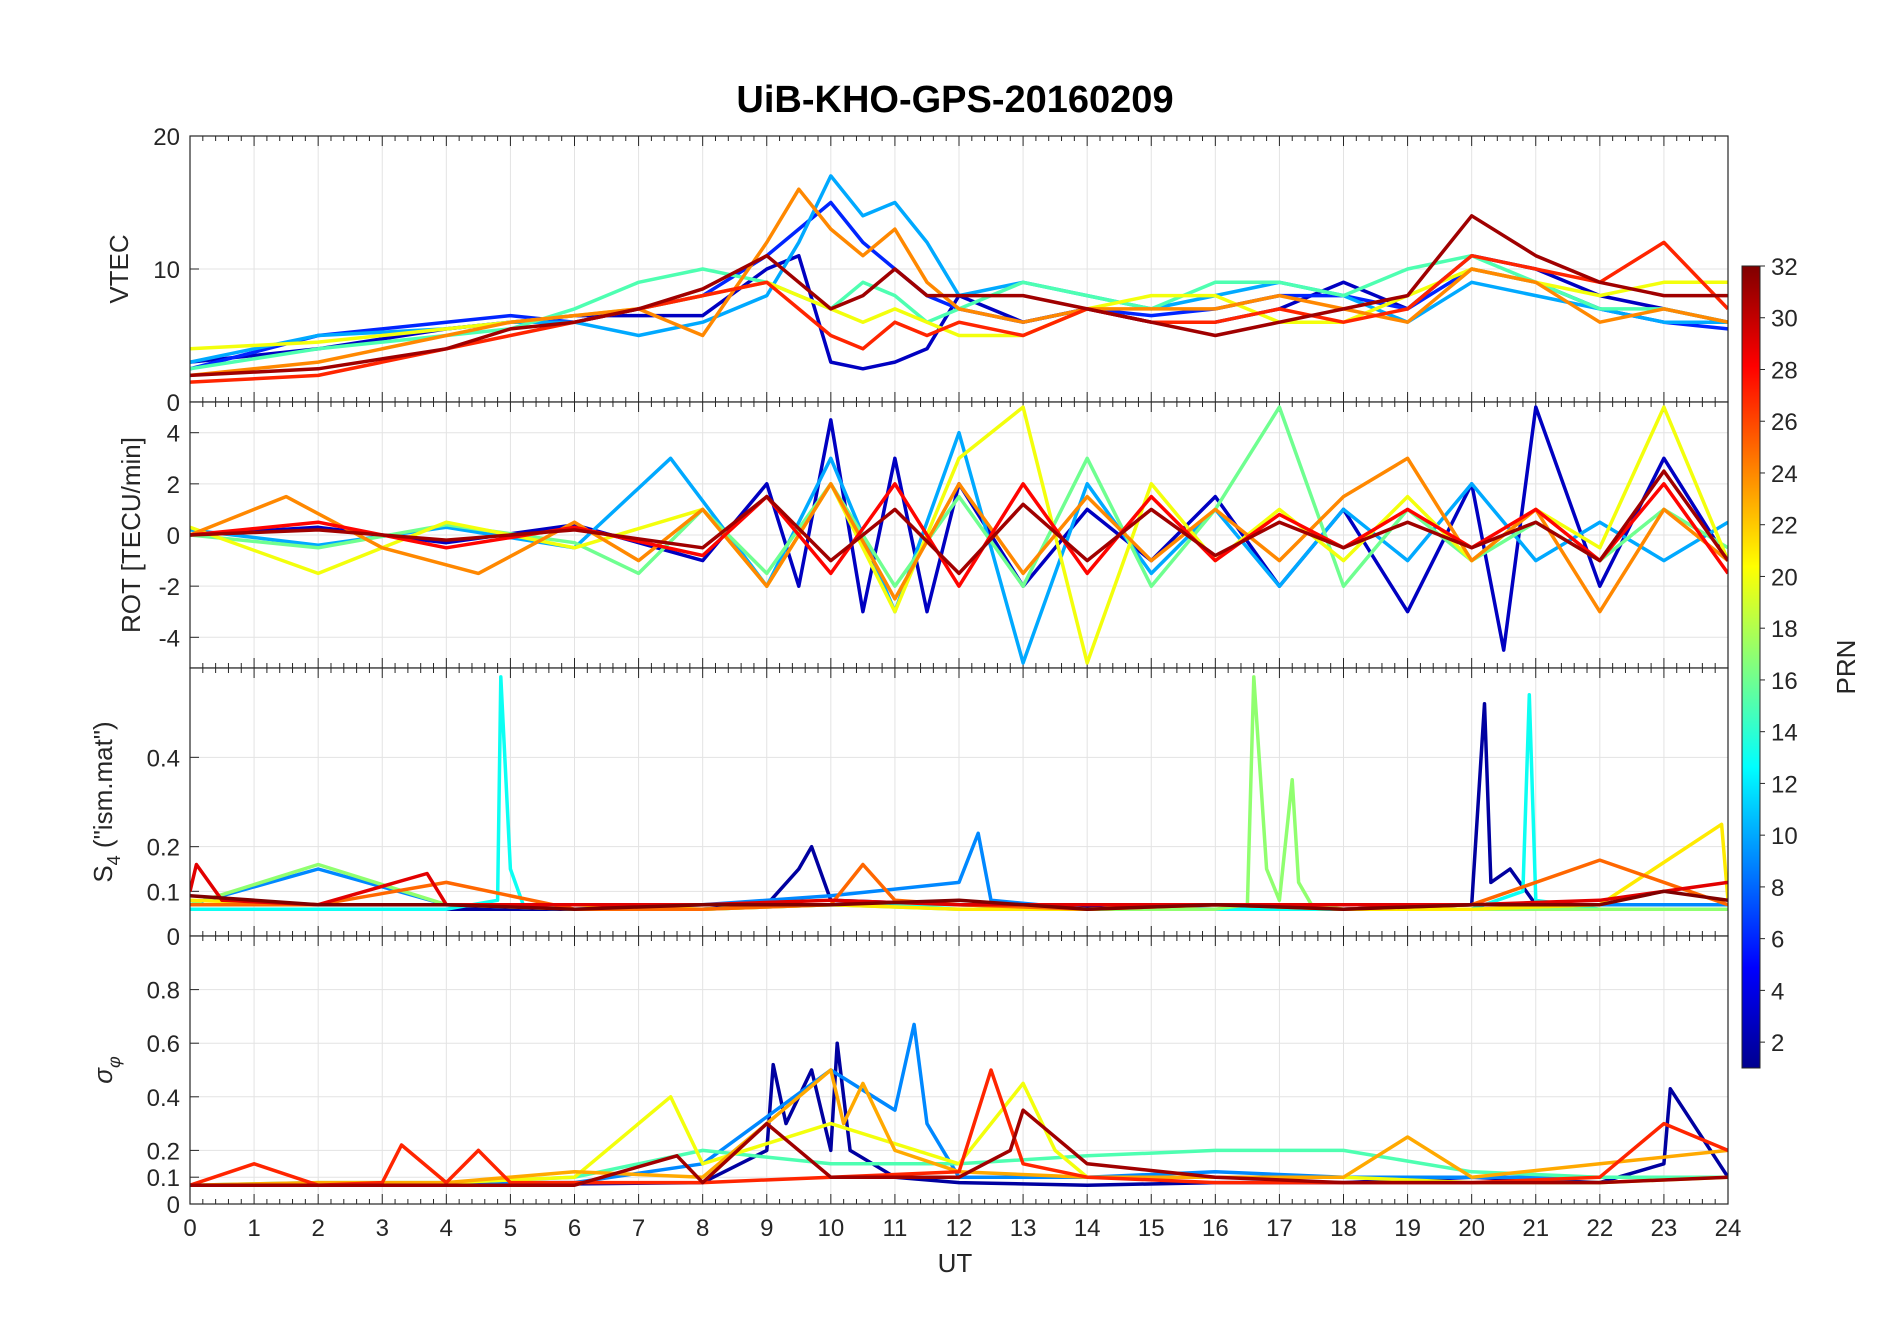  Describe the element at coordinates (131, 535) in the screenshot. I see `y-axis-label-rot: ROT [TECU/min]` at that location.